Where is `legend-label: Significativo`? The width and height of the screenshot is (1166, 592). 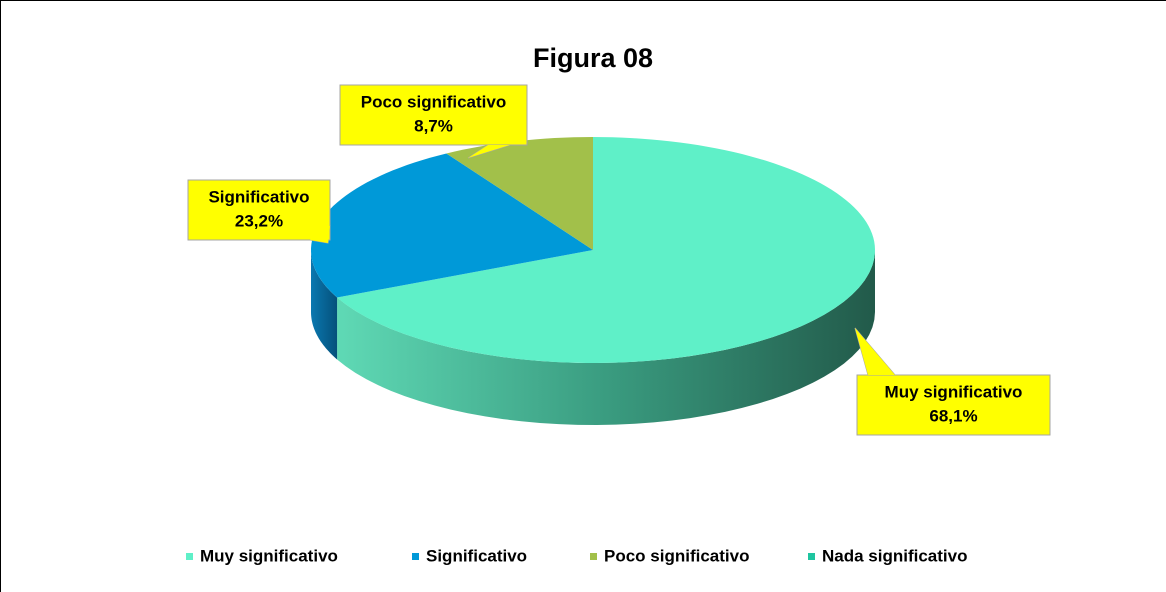 legend-label: Significativo is located at coordinates (476, 555).